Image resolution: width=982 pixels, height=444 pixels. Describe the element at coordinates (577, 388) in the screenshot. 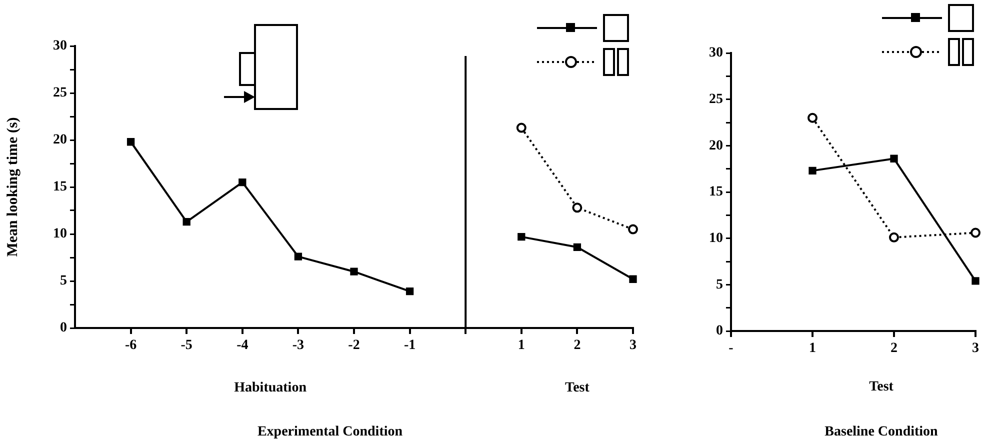

I see `text: Test` at that location.